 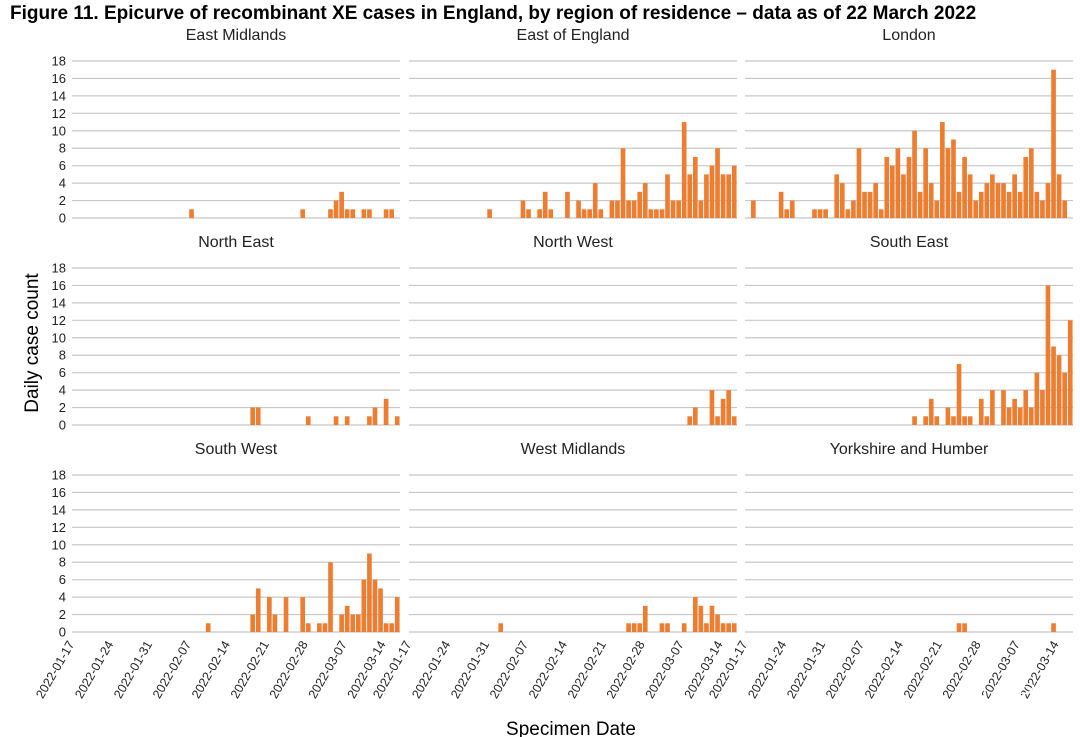 I want to click on y-tick-label: 16, so click(x=59, y=492).